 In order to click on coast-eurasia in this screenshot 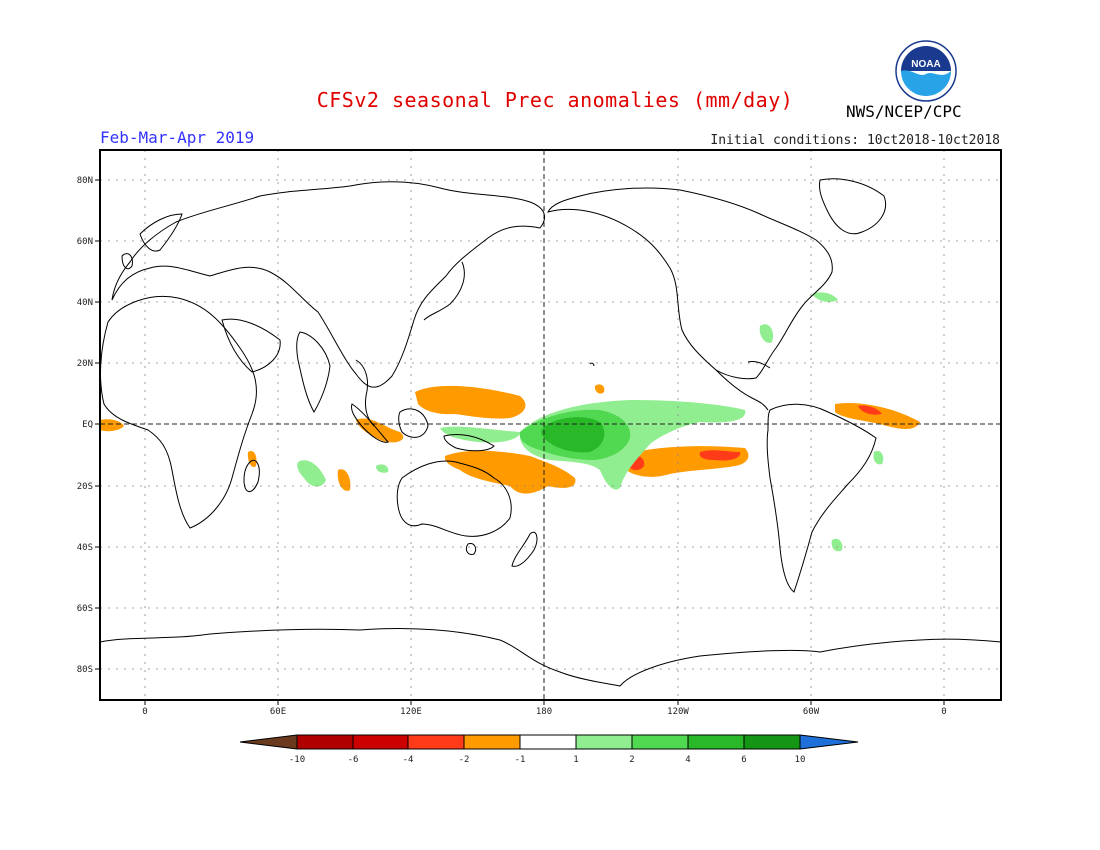, I will do `click(328, 284)`.